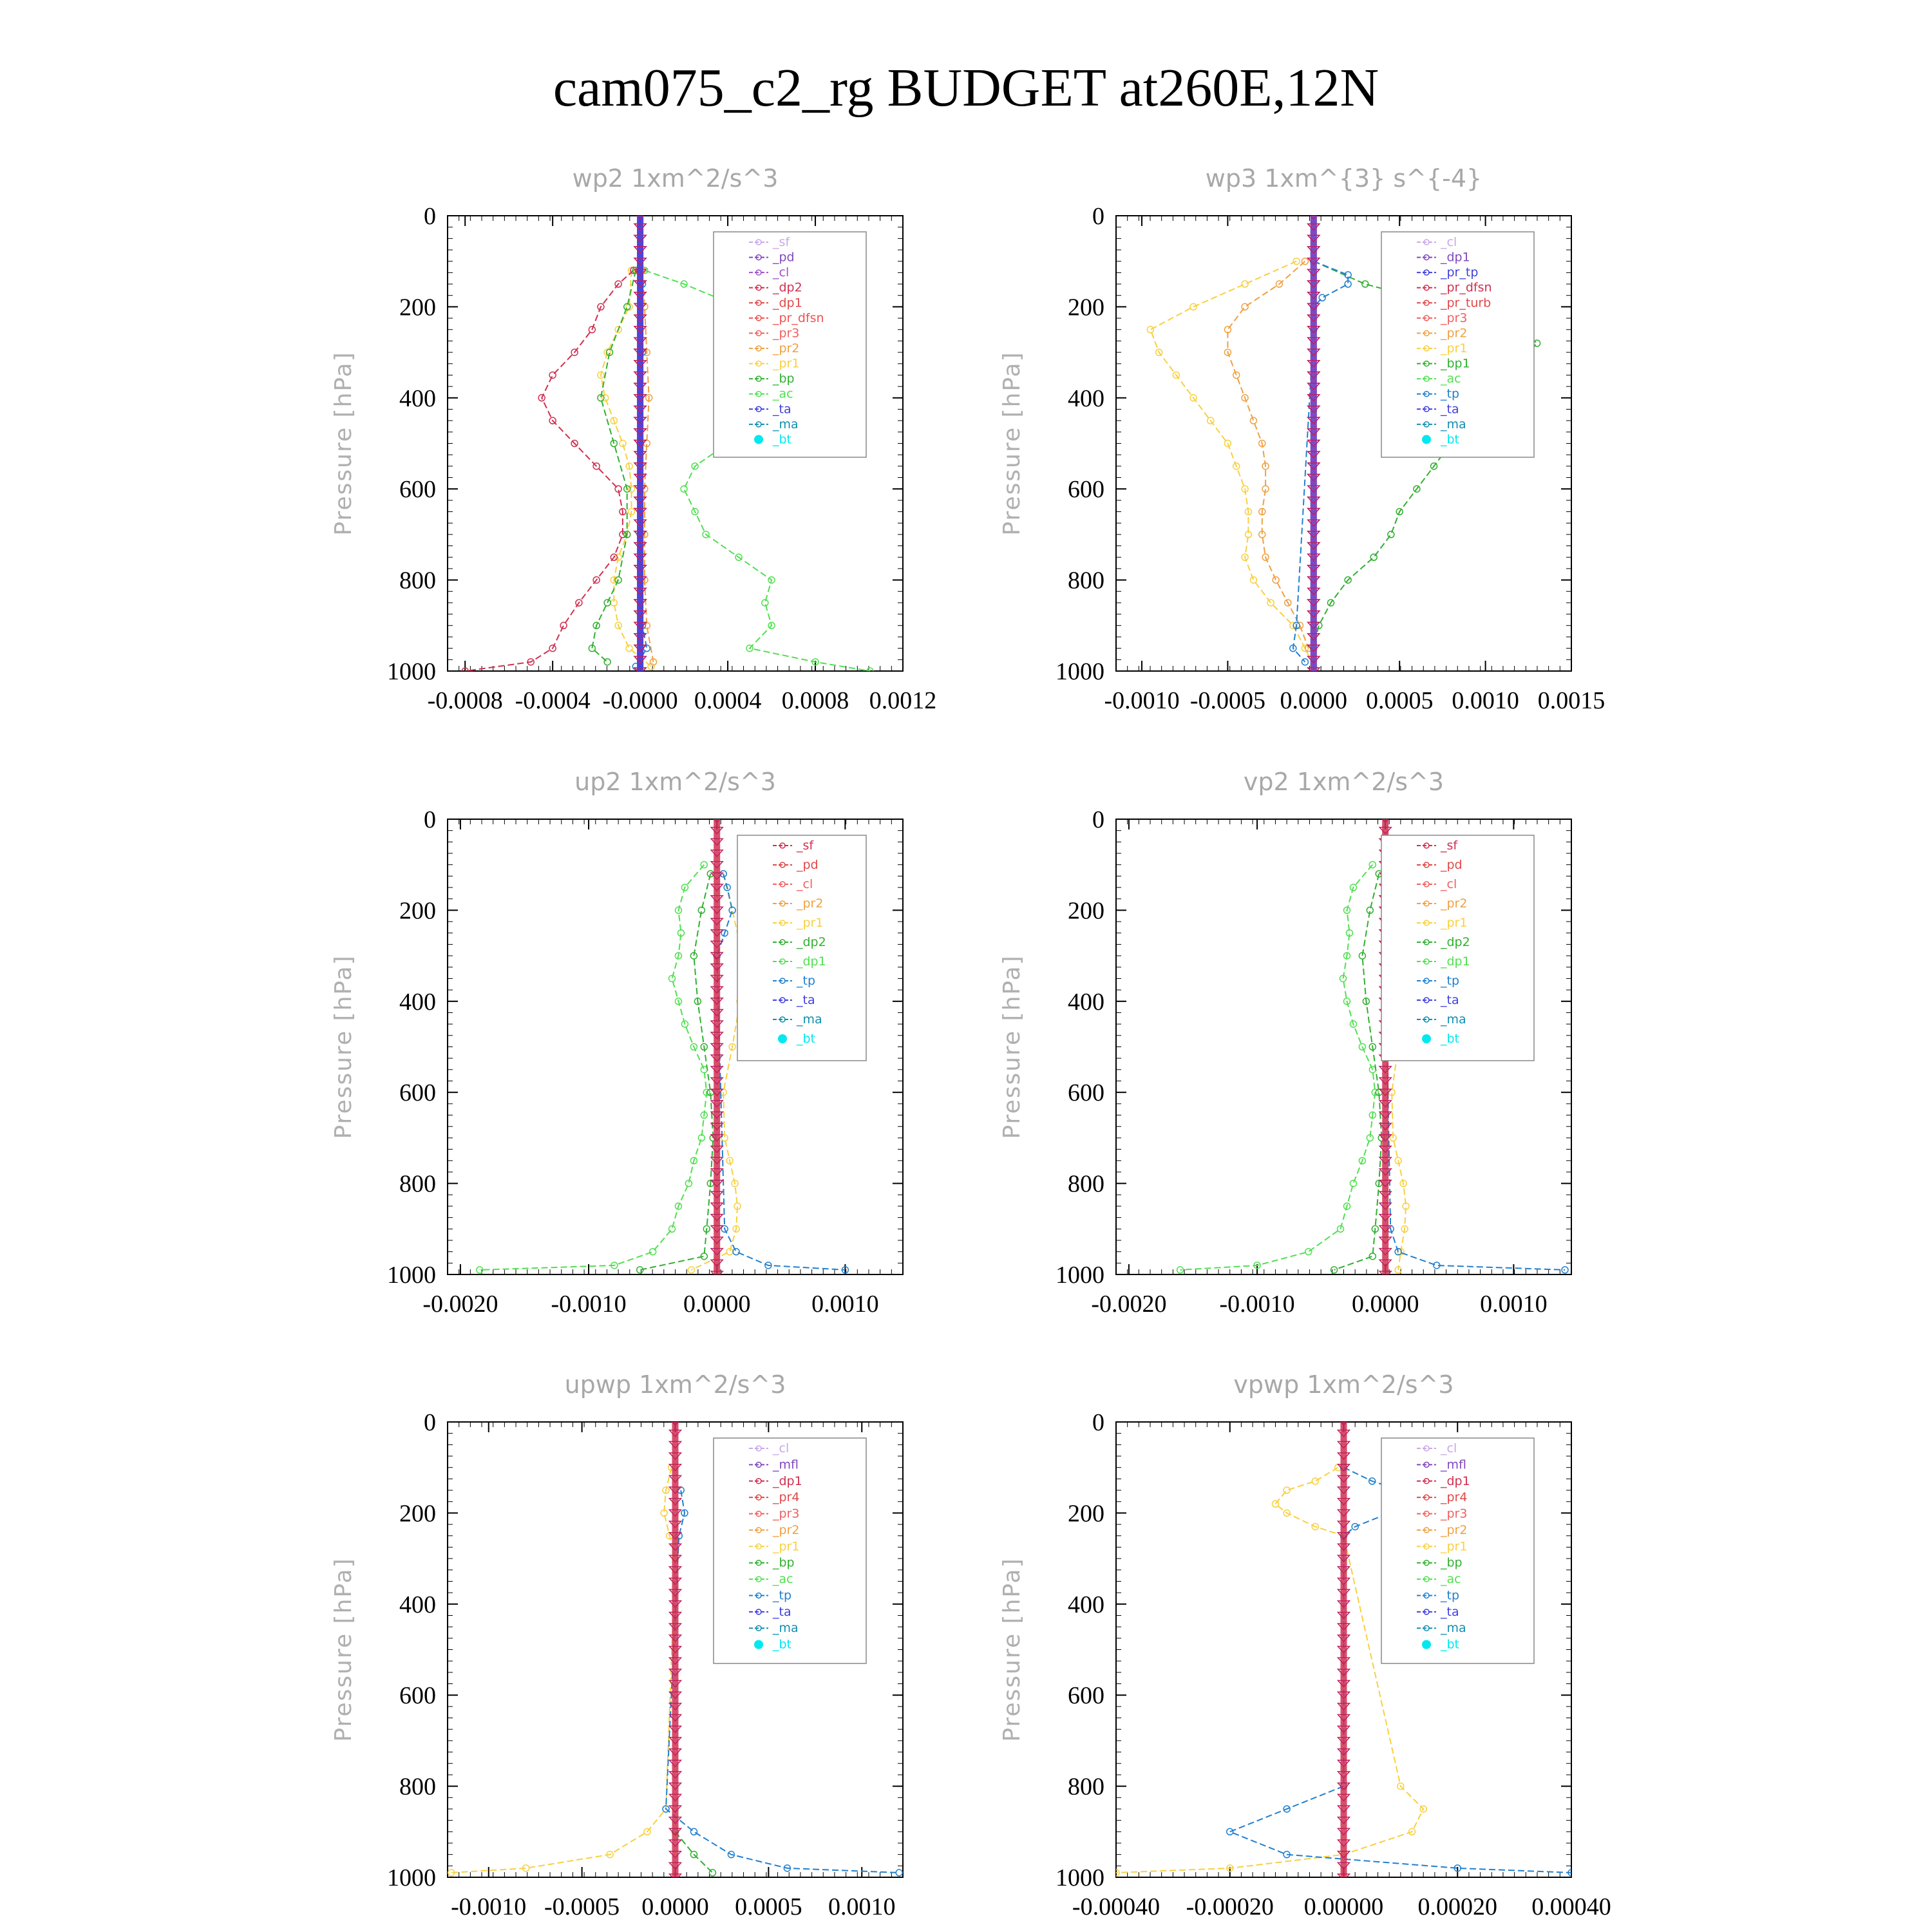 The image size is (1932, 1932). Describe the element at coordinates (460, 1304) in the screenshot. I see `x-tick-label: -0.0020` at that location.